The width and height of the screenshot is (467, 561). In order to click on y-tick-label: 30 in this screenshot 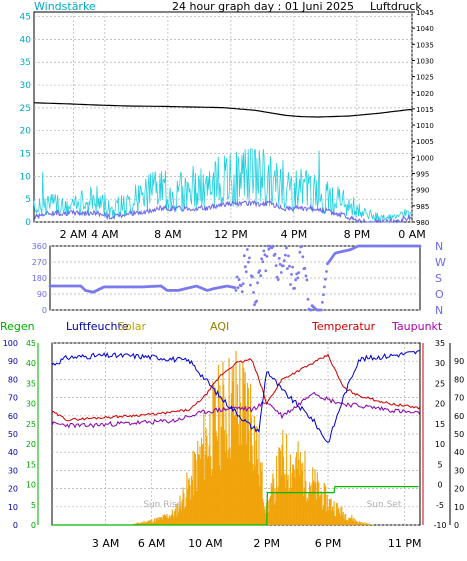, I will do `click(26, 86)`.